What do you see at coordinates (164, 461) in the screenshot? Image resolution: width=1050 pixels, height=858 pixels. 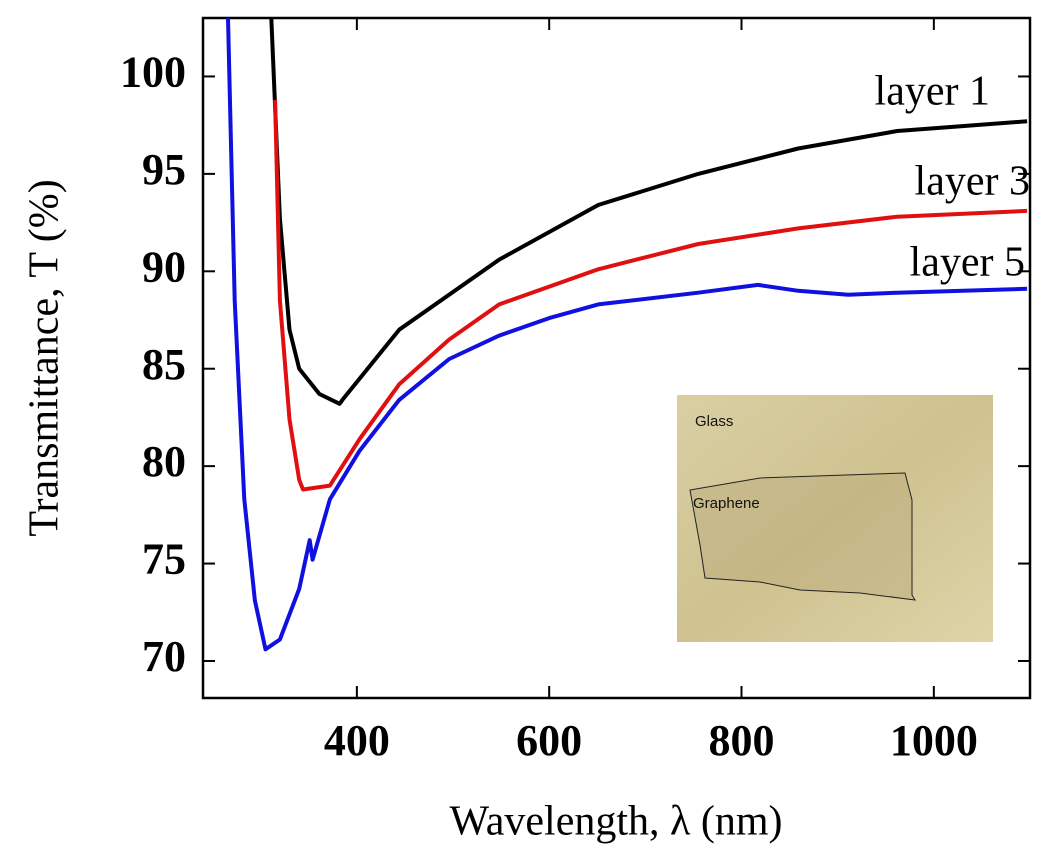 I see `y-tick-label: 80` at bounding box center [164, 461].